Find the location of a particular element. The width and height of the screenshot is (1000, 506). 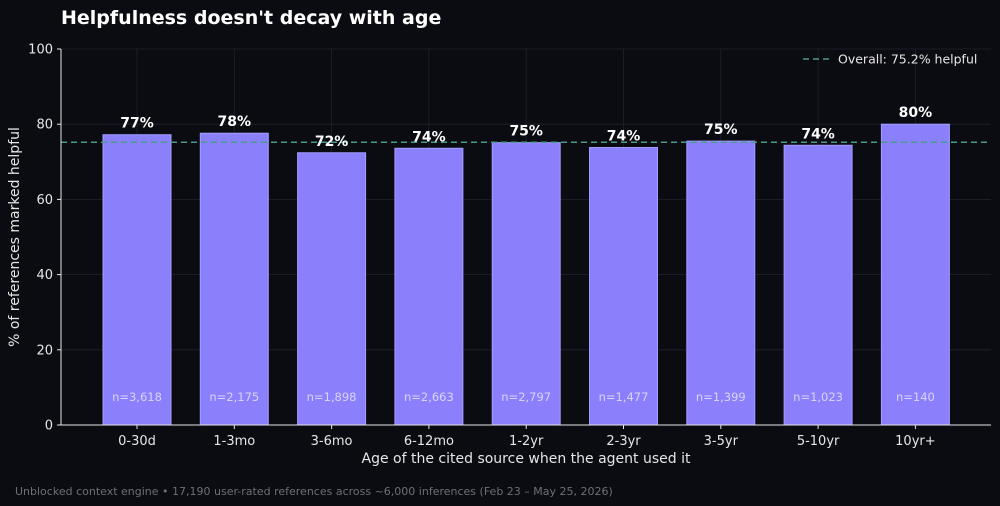

bar-value-label: 80% is located at coordinates (916, 113).